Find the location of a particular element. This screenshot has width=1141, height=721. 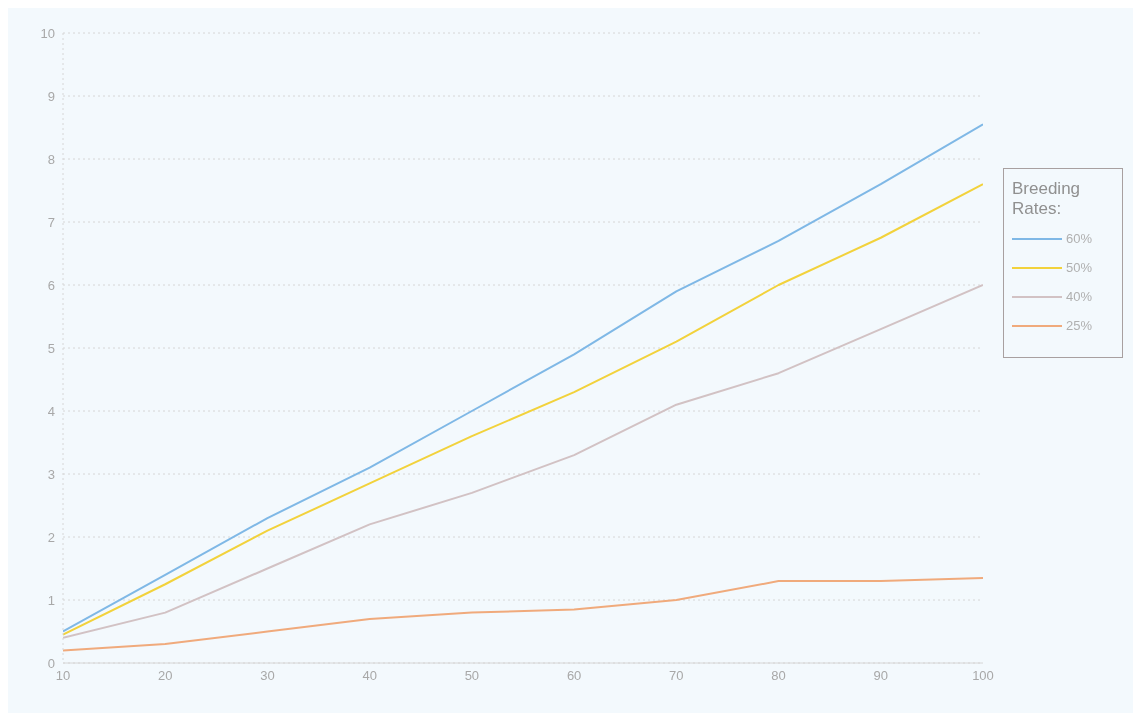

y-tick-label: 9 is located at coordinates (51, 96).